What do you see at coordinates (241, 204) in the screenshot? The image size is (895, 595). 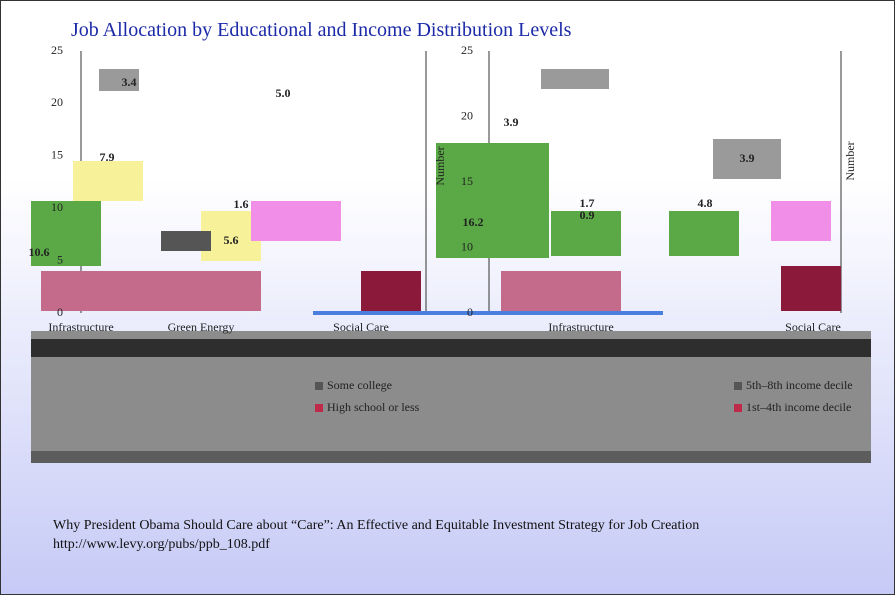 I see `value-label: 1.6` at bounding box center [241, 204].